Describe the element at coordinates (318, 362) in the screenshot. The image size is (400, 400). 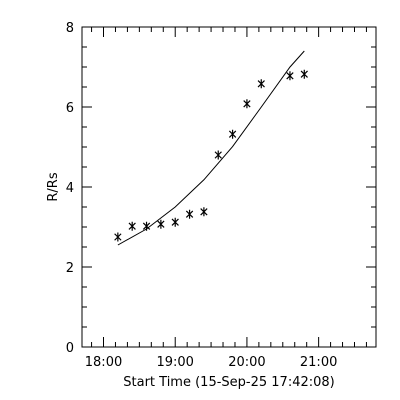
I see `x-tick-label: 21:00` at that location.